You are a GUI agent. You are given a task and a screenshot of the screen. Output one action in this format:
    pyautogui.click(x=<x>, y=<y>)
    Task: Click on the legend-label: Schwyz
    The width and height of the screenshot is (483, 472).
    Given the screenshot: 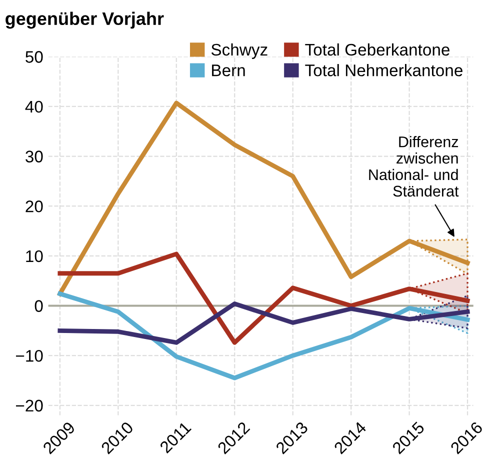 What is the action you would take?
    pyautogui.click(x=239, y=51)
    